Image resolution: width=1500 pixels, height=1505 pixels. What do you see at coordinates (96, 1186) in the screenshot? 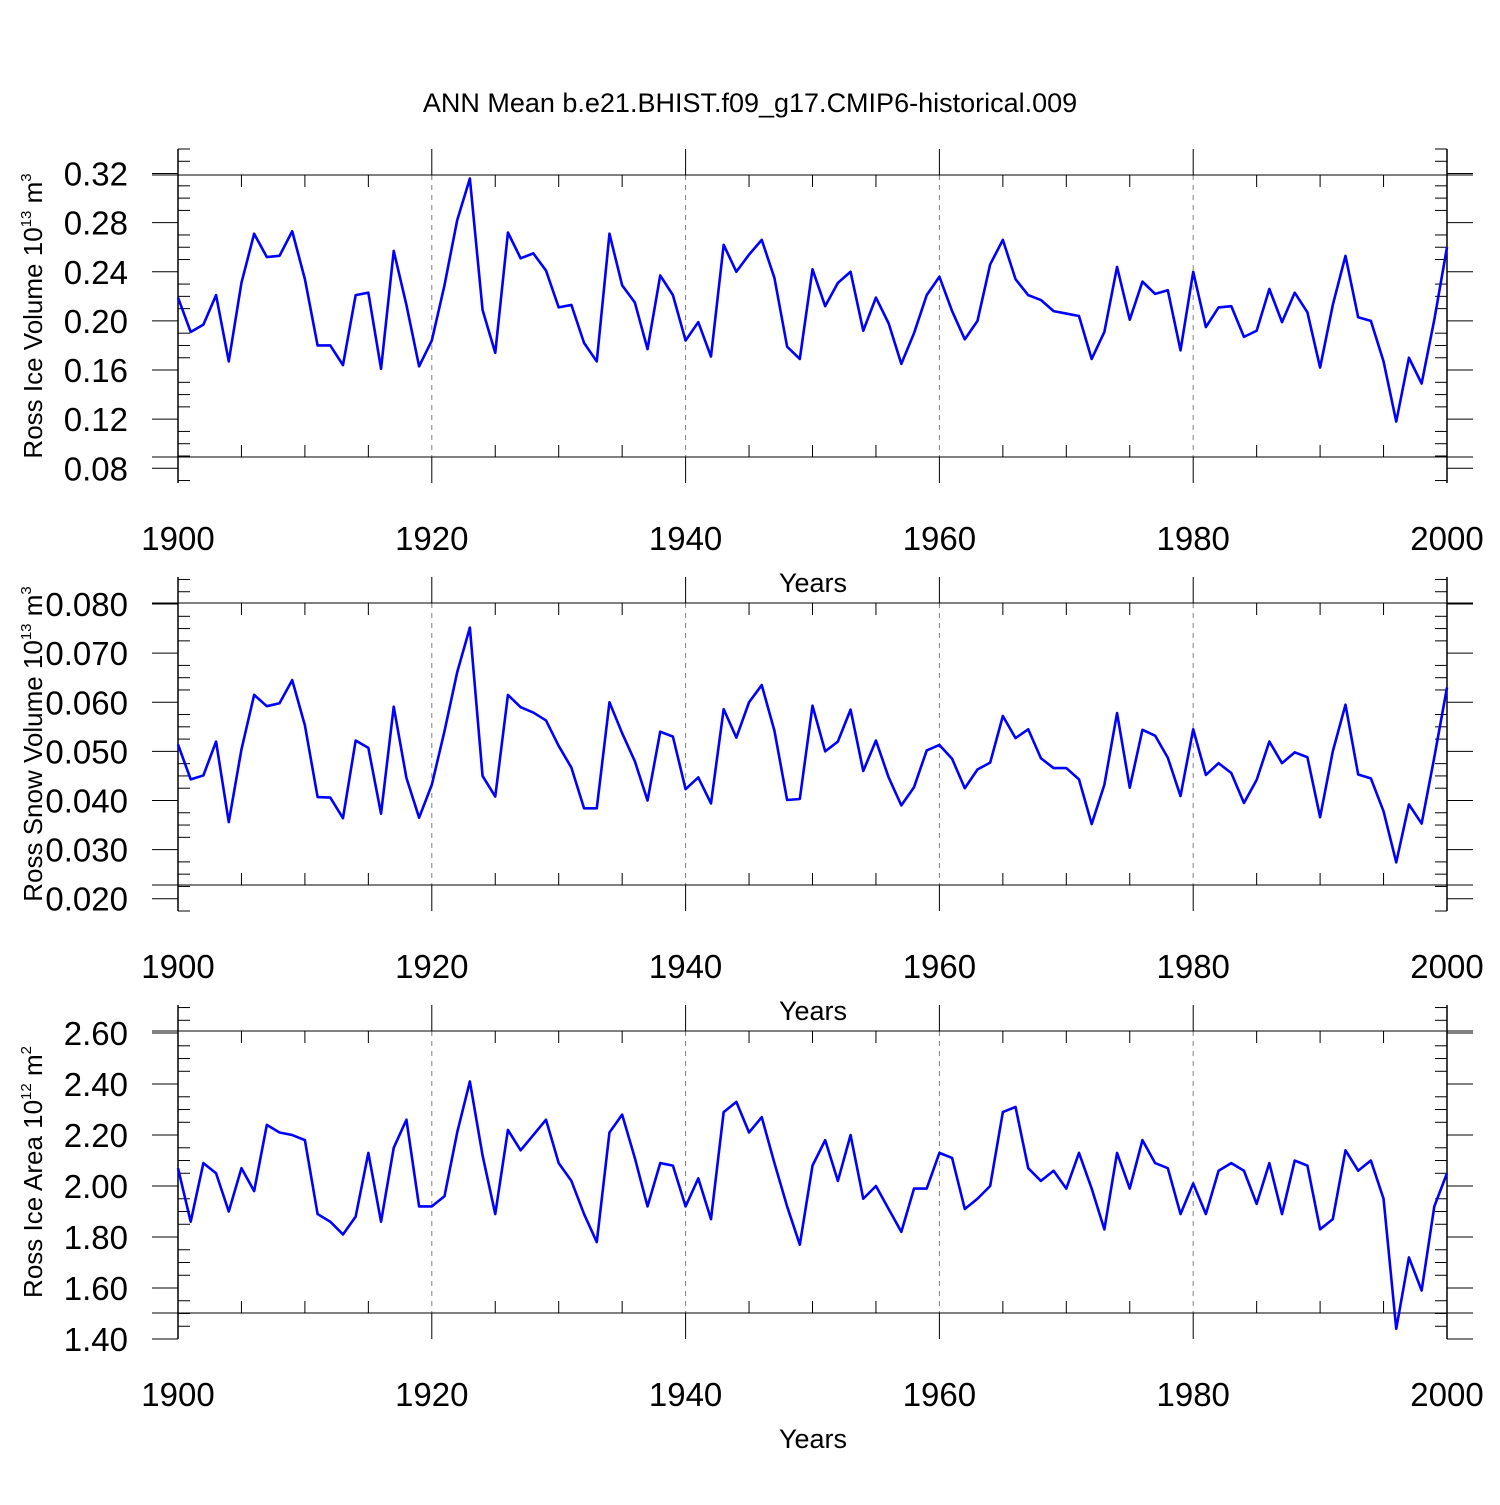
I see `y-tick-label: 2.00` at bounding box center [96, 1186].